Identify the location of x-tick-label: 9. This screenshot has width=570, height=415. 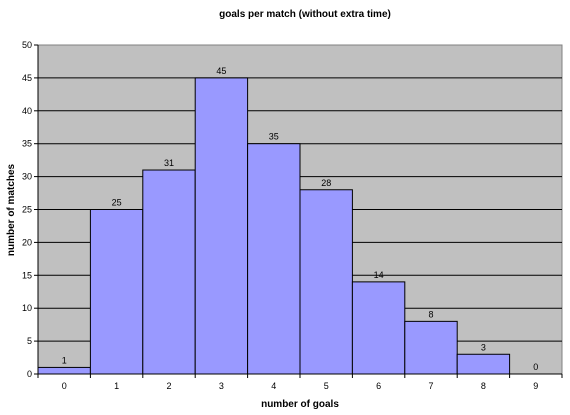
(535, 386).